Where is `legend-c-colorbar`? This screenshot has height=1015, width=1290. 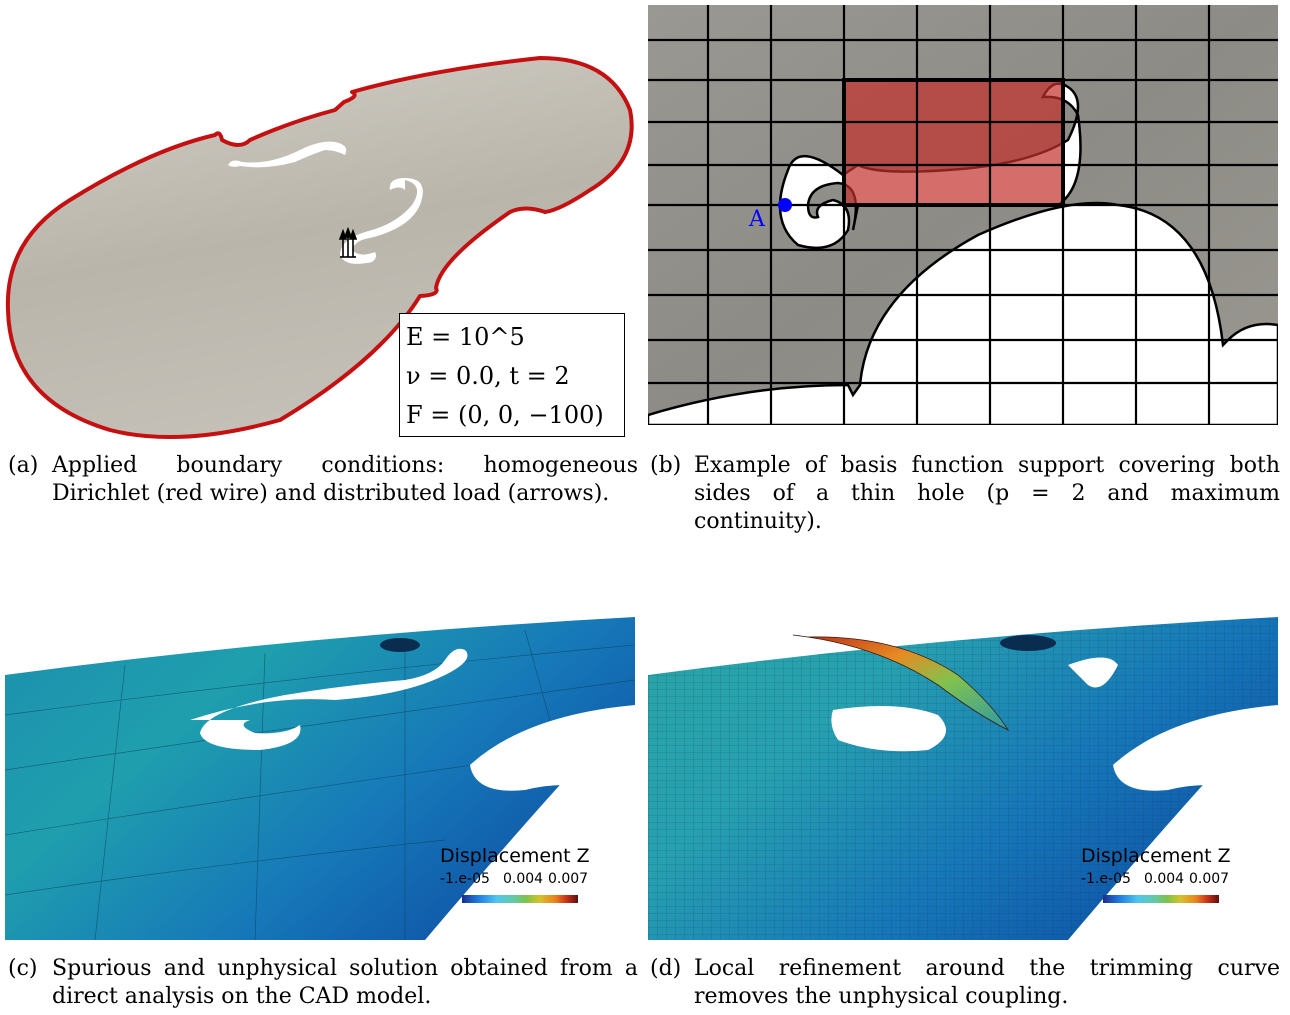 legend-c-colorbar is located at coordinates (520, 899).